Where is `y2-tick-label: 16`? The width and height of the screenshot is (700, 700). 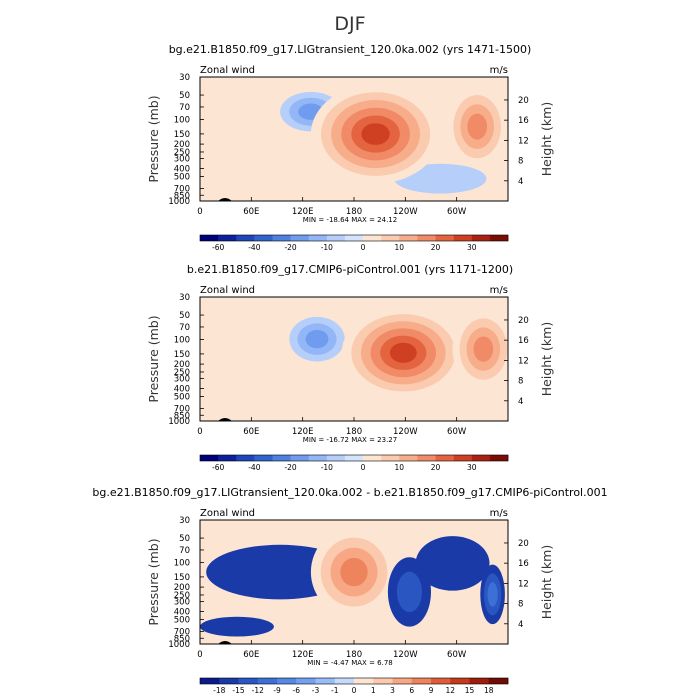 y2-tick-label: 16 is located at coordinates (523, 121).